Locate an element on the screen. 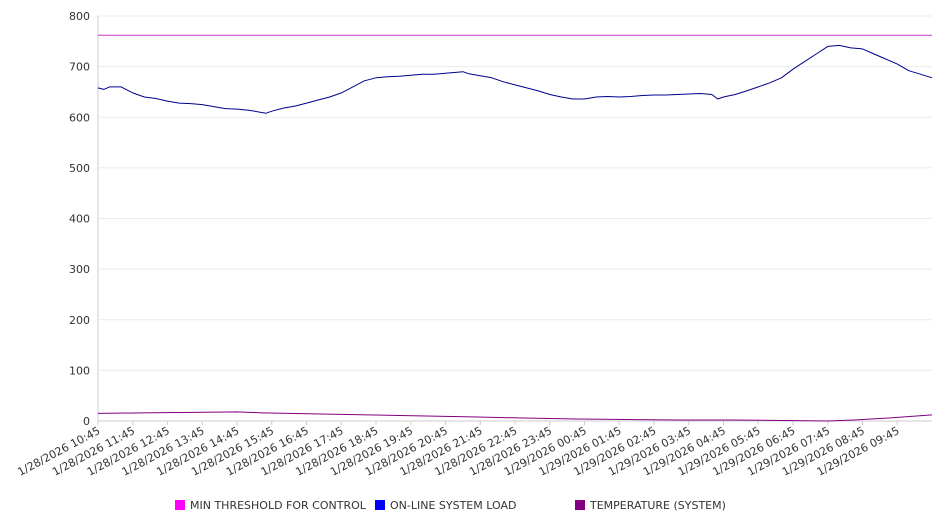 This screenshot has height=526, width=946. y-tick-label: 700 is located at coordinates (79, 67).